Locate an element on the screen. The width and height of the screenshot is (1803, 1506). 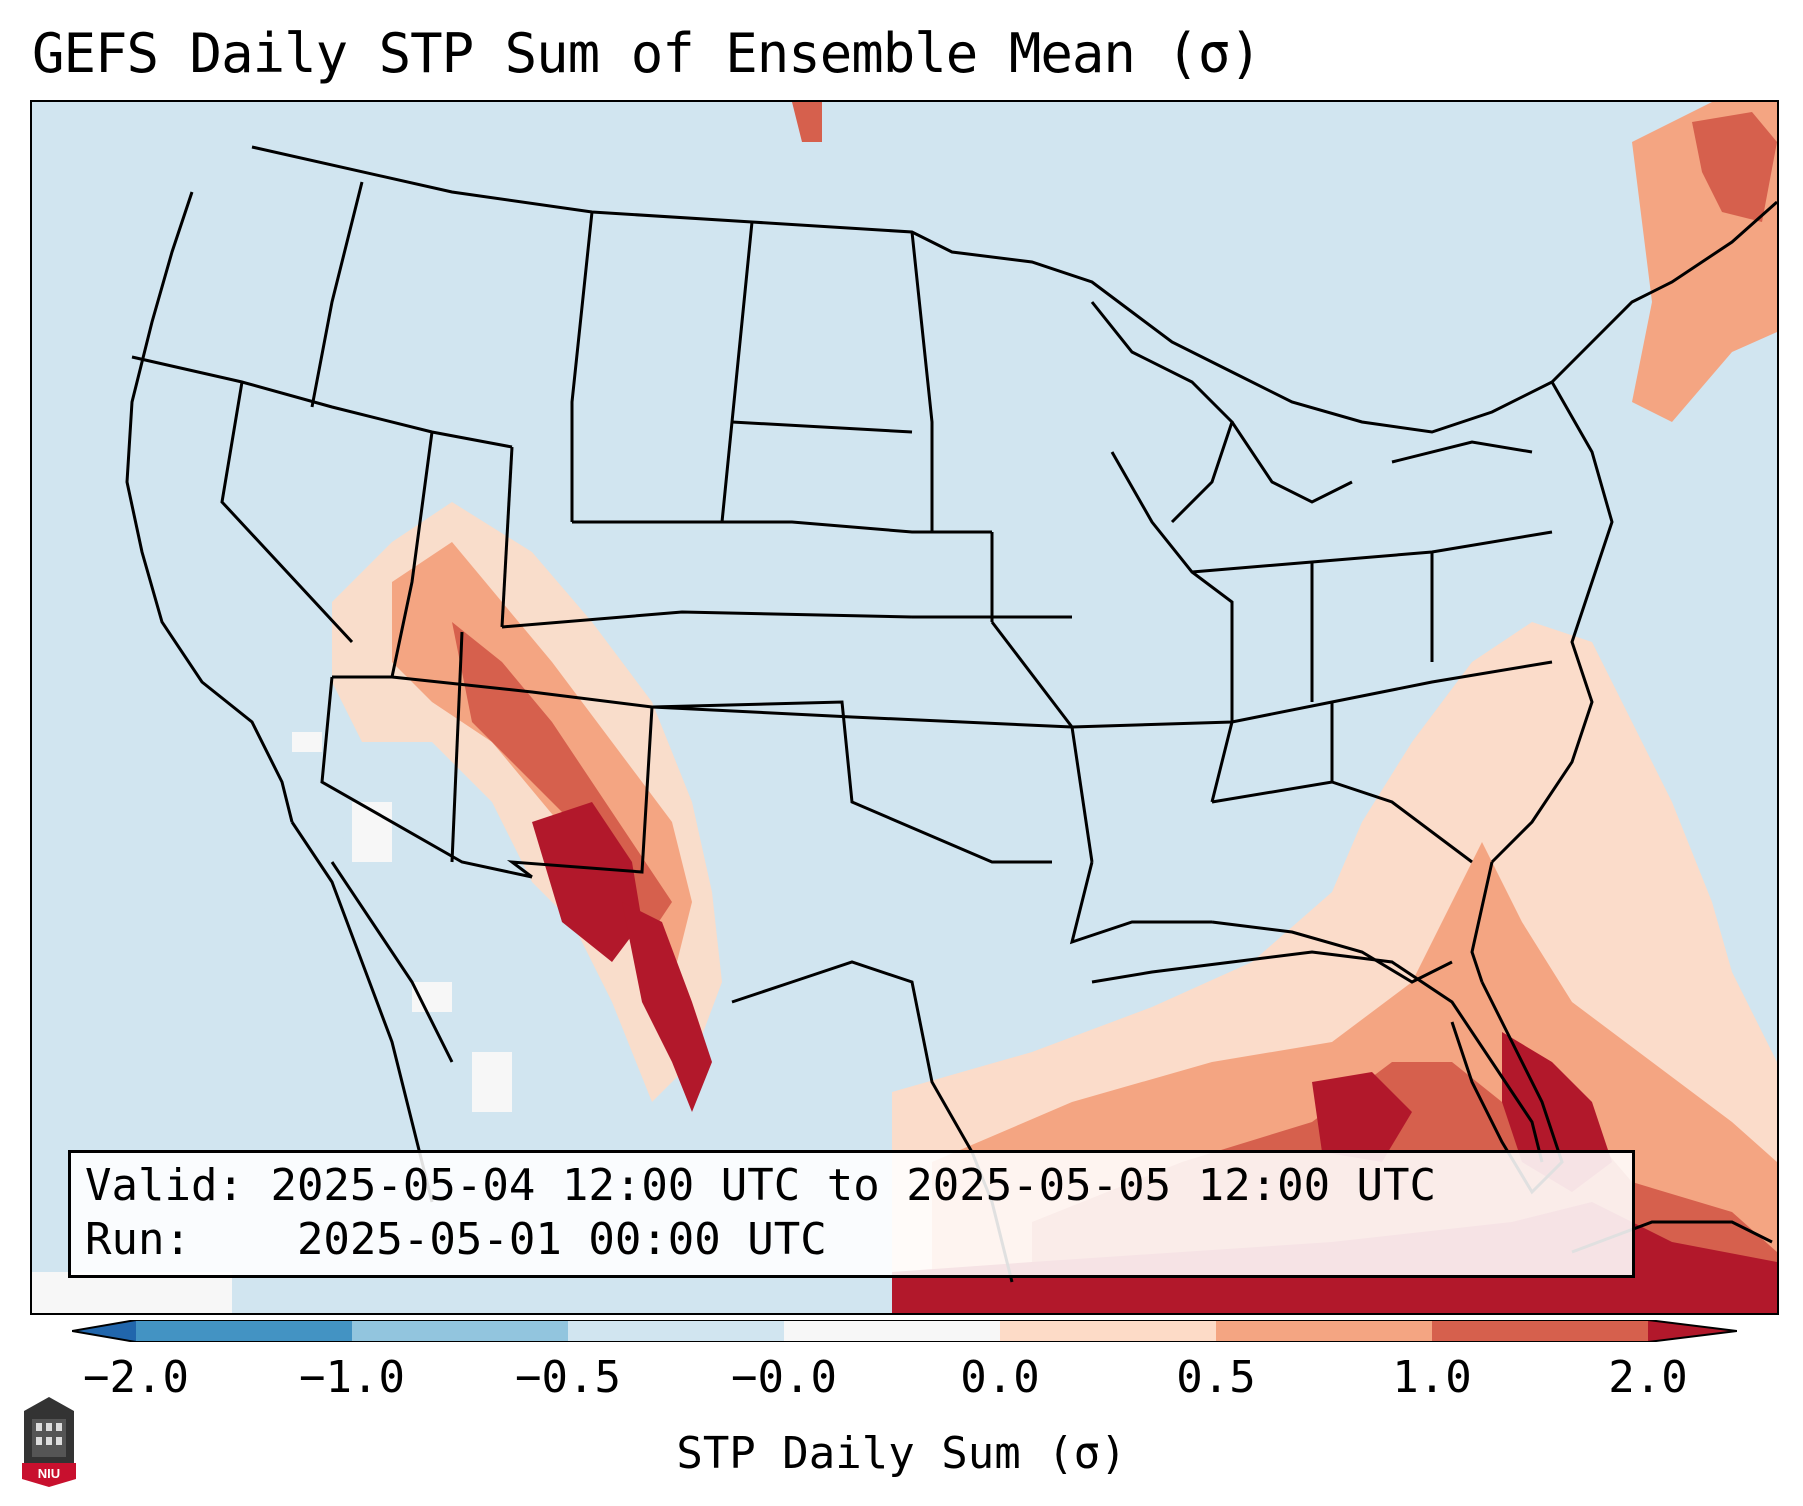
stp-gulf-core is located at coordinates (1362, 1117).